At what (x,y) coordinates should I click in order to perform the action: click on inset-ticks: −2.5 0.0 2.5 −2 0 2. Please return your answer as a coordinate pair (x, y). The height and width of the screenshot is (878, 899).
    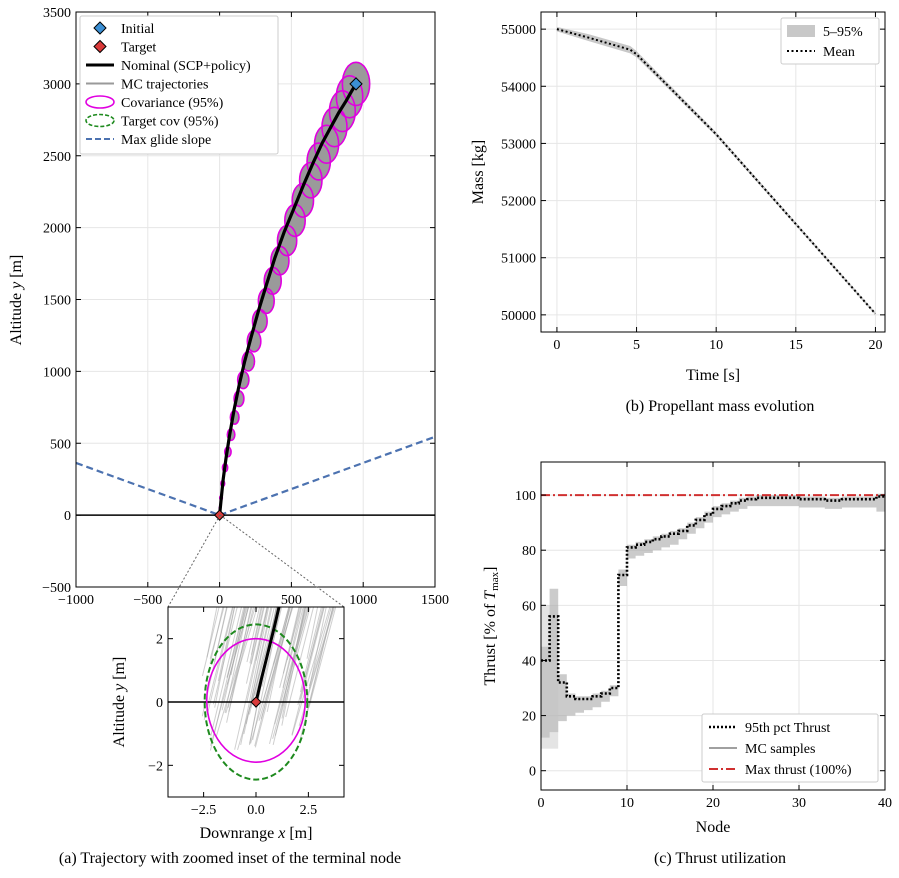
    Looking at the image, I should click on (246, 712).